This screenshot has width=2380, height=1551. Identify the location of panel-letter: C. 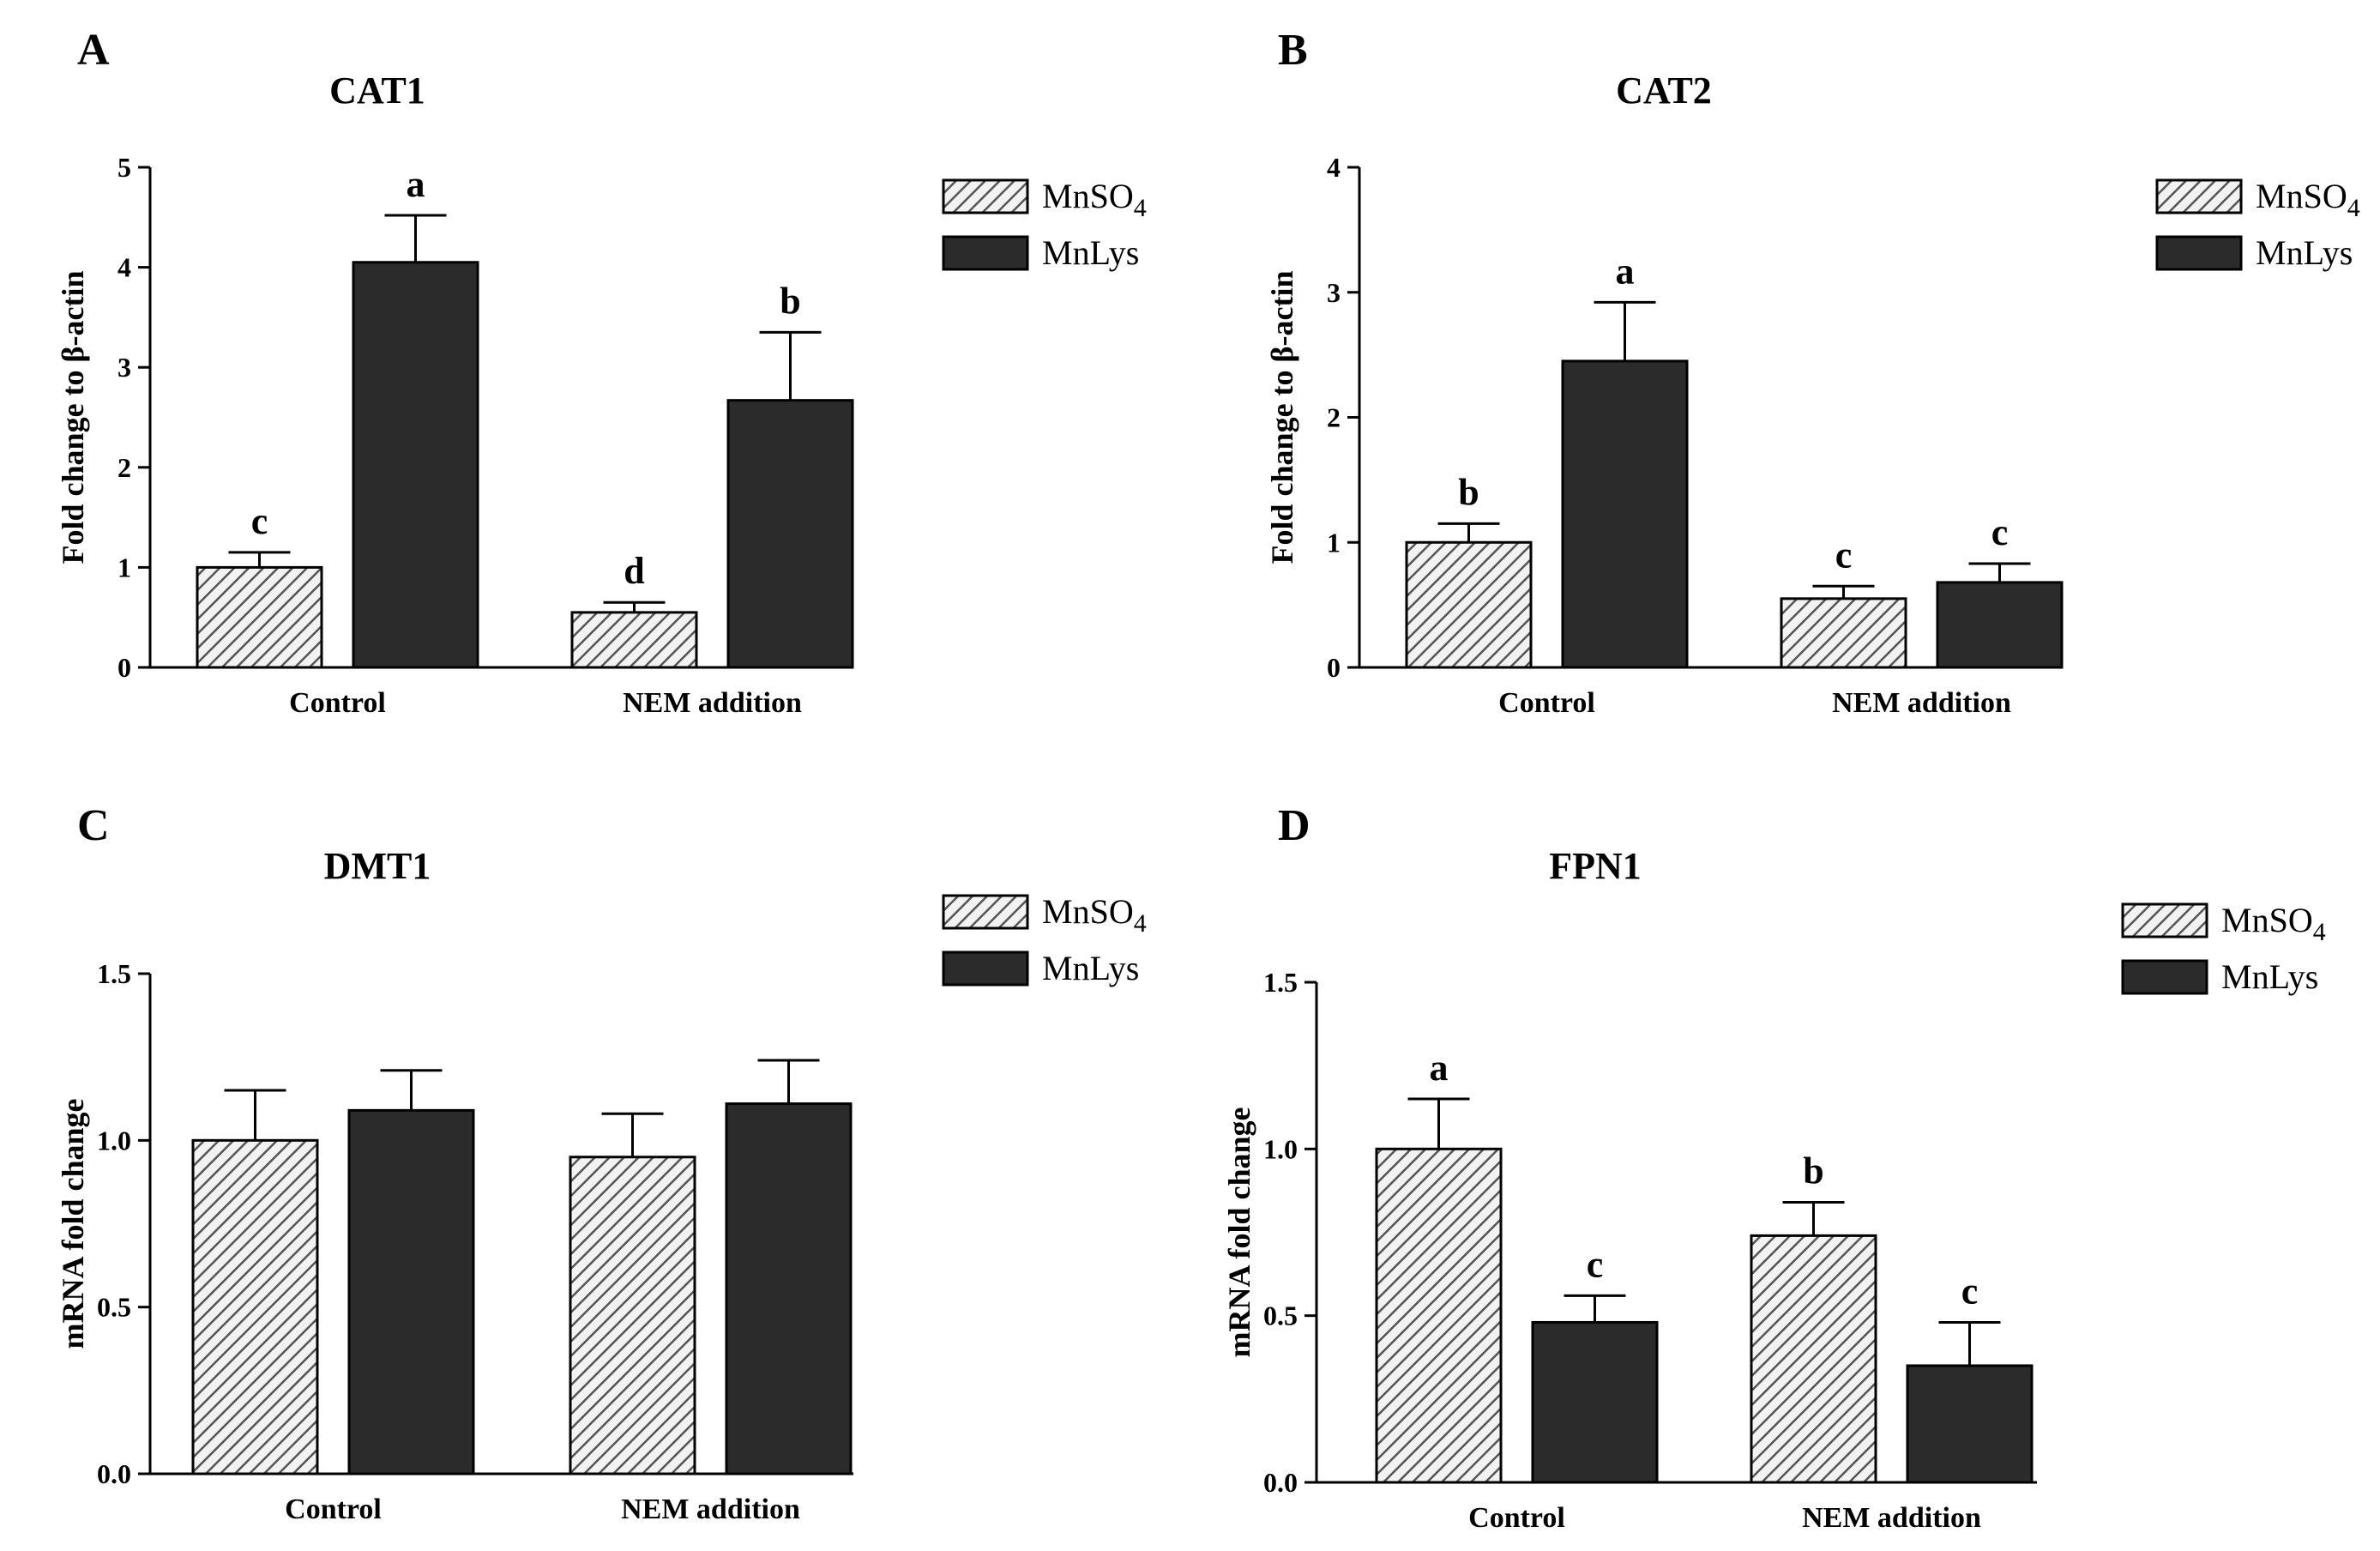
(94, 826).